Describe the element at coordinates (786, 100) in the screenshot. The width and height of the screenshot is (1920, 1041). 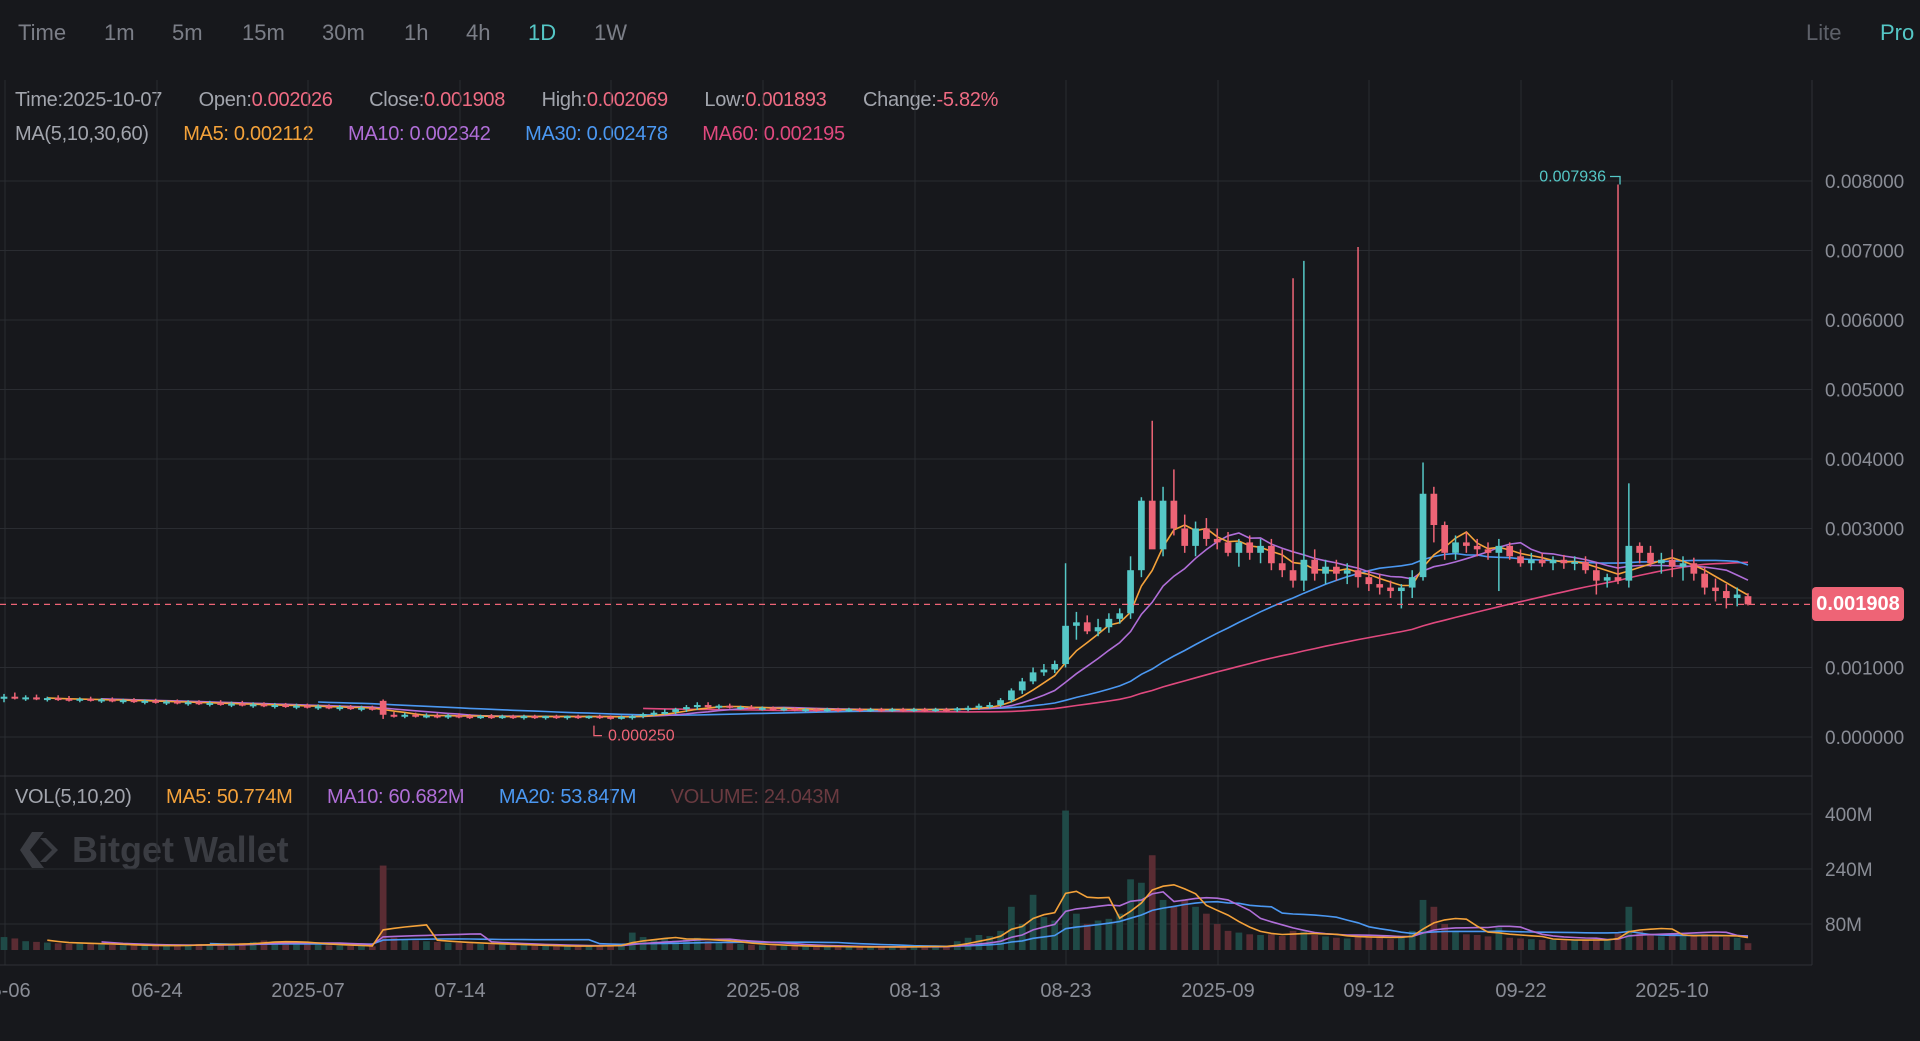
I see `low-value: 0.001893` at that location.